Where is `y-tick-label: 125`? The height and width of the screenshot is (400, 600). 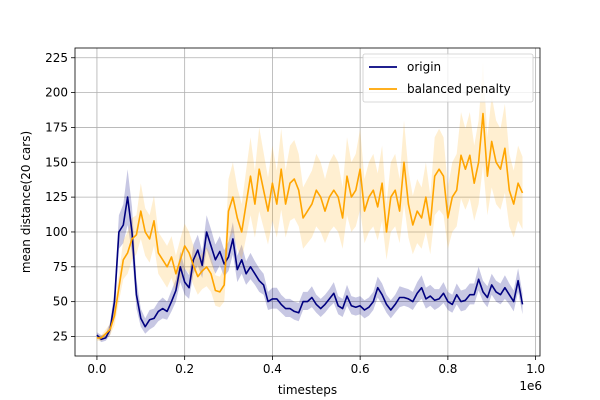 y-tick-label: 125 is located at coordinates (56, 197).